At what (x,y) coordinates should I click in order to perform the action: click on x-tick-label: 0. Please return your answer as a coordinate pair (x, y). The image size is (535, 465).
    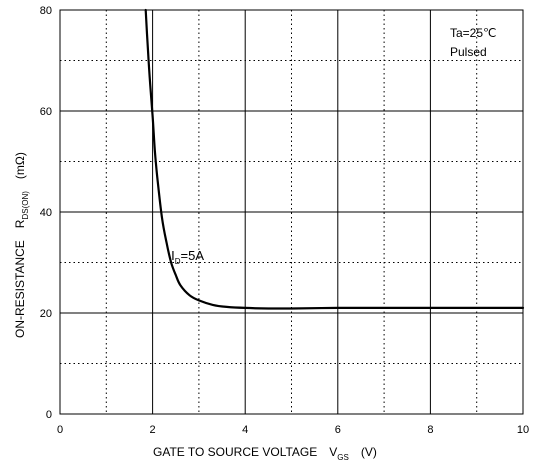
    Looking at the image, I should click on (60, 430).